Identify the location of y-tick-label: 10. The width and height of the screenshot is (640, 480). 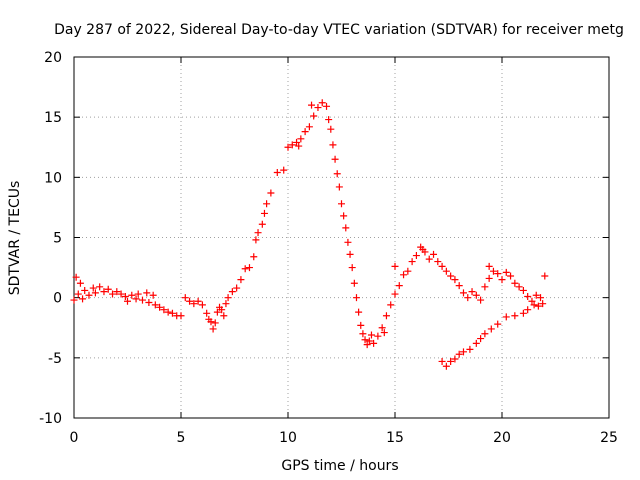
(53, 178).